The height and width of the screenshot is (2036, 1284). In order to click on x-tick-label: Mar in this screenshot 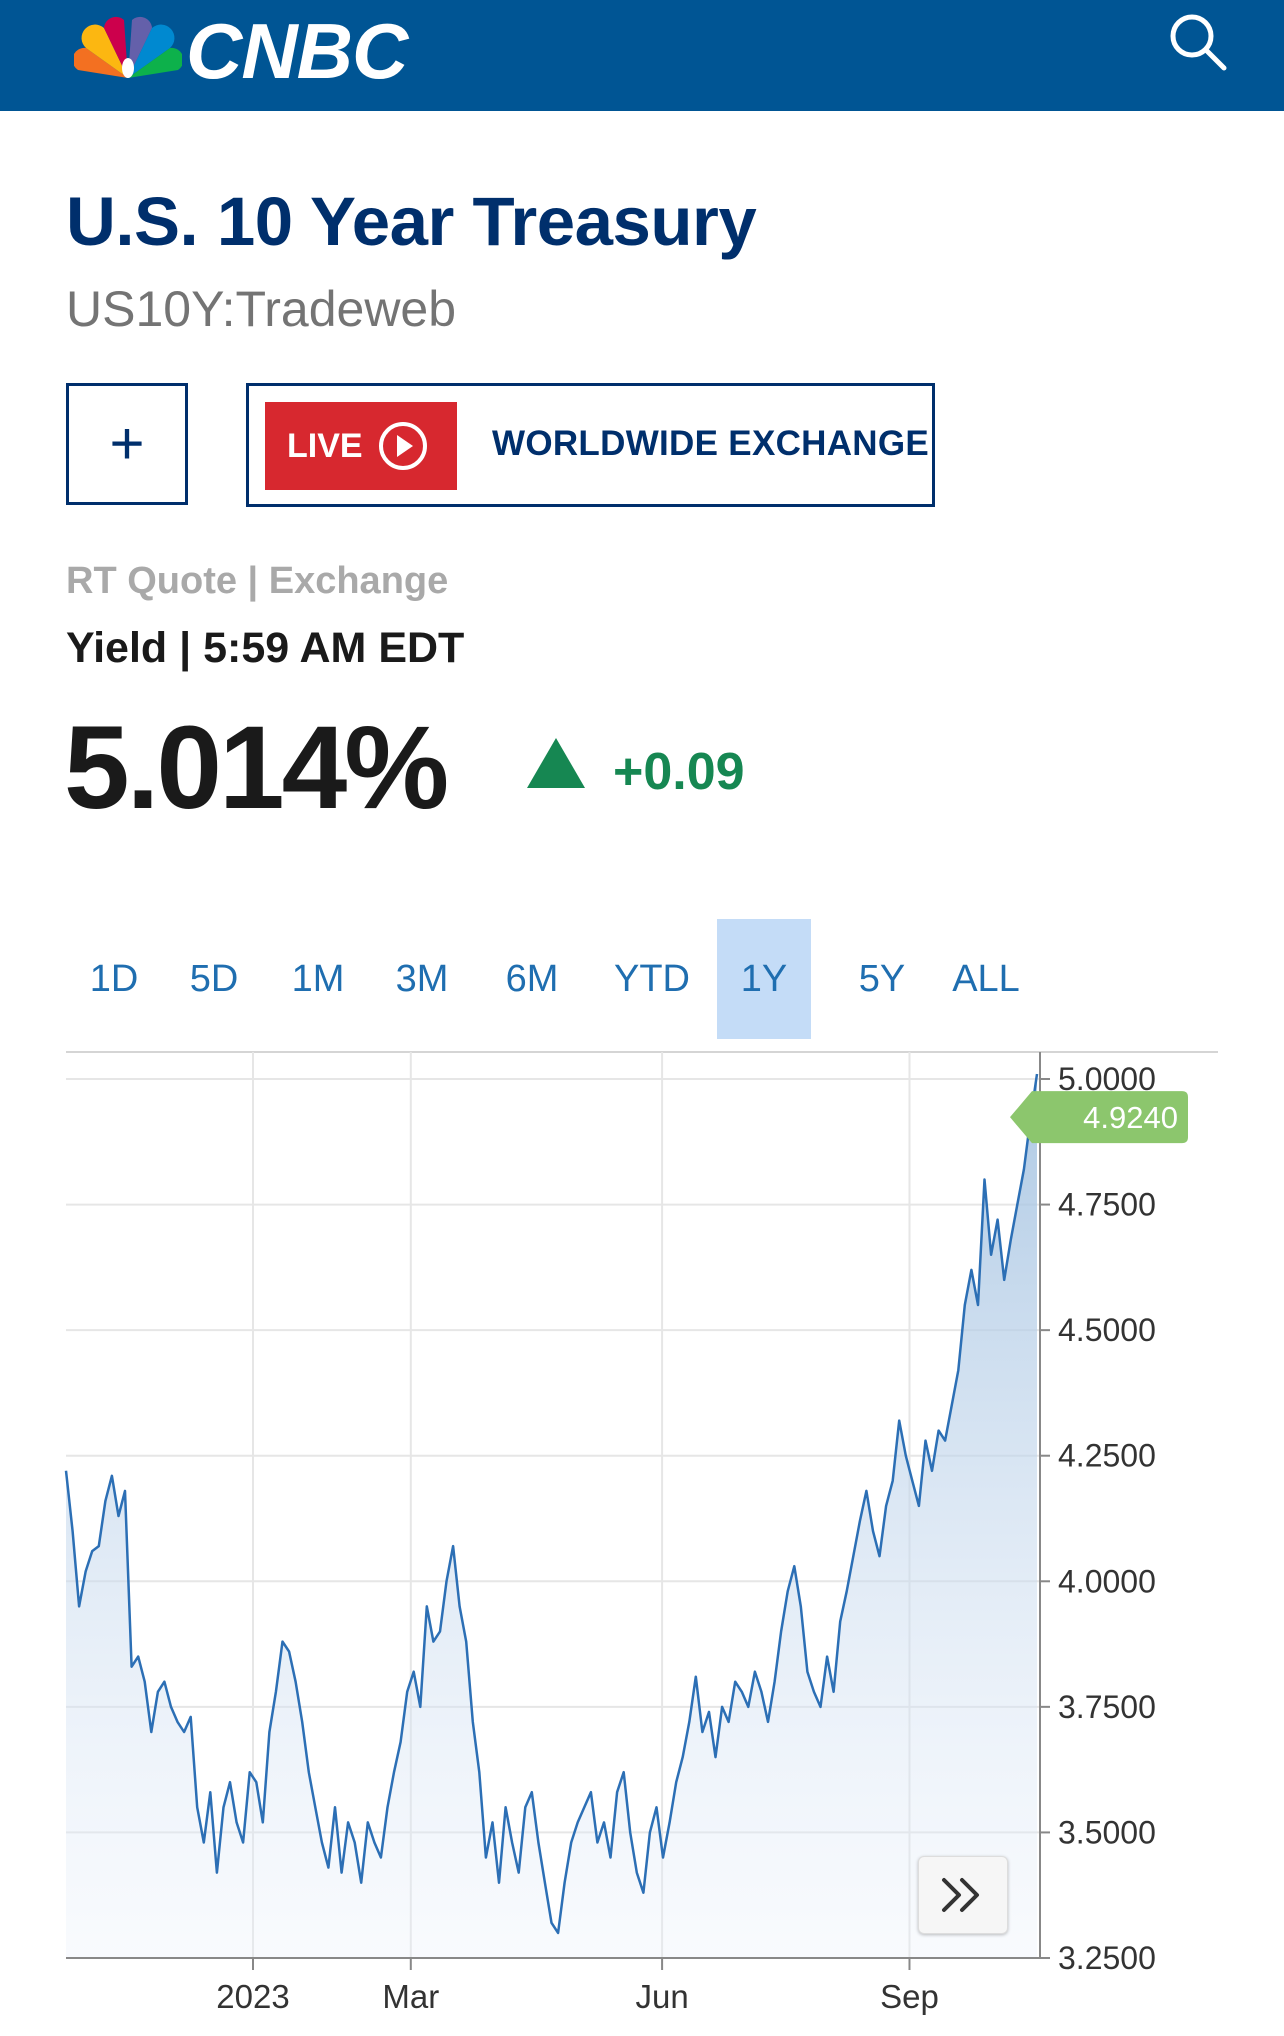, I will do `click(410, 1996)`.